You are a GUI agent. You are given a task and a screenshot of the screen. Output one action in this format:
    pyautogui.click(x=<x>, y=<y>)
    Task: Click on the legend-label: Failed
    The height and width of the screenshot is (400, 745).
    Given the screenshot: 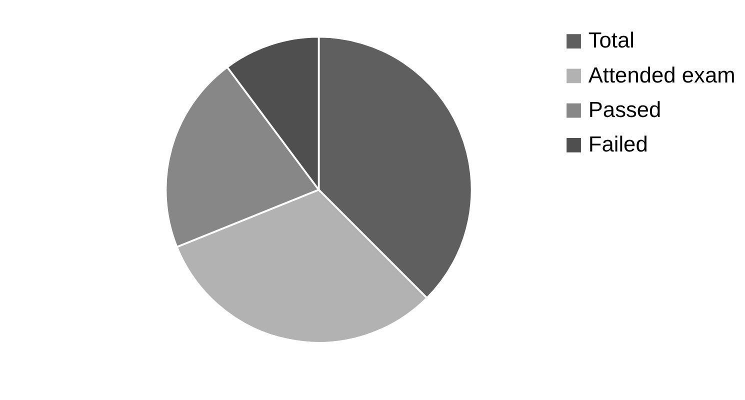 What is the action you would take?
    pyautogui.click(x=618, y=144)
    